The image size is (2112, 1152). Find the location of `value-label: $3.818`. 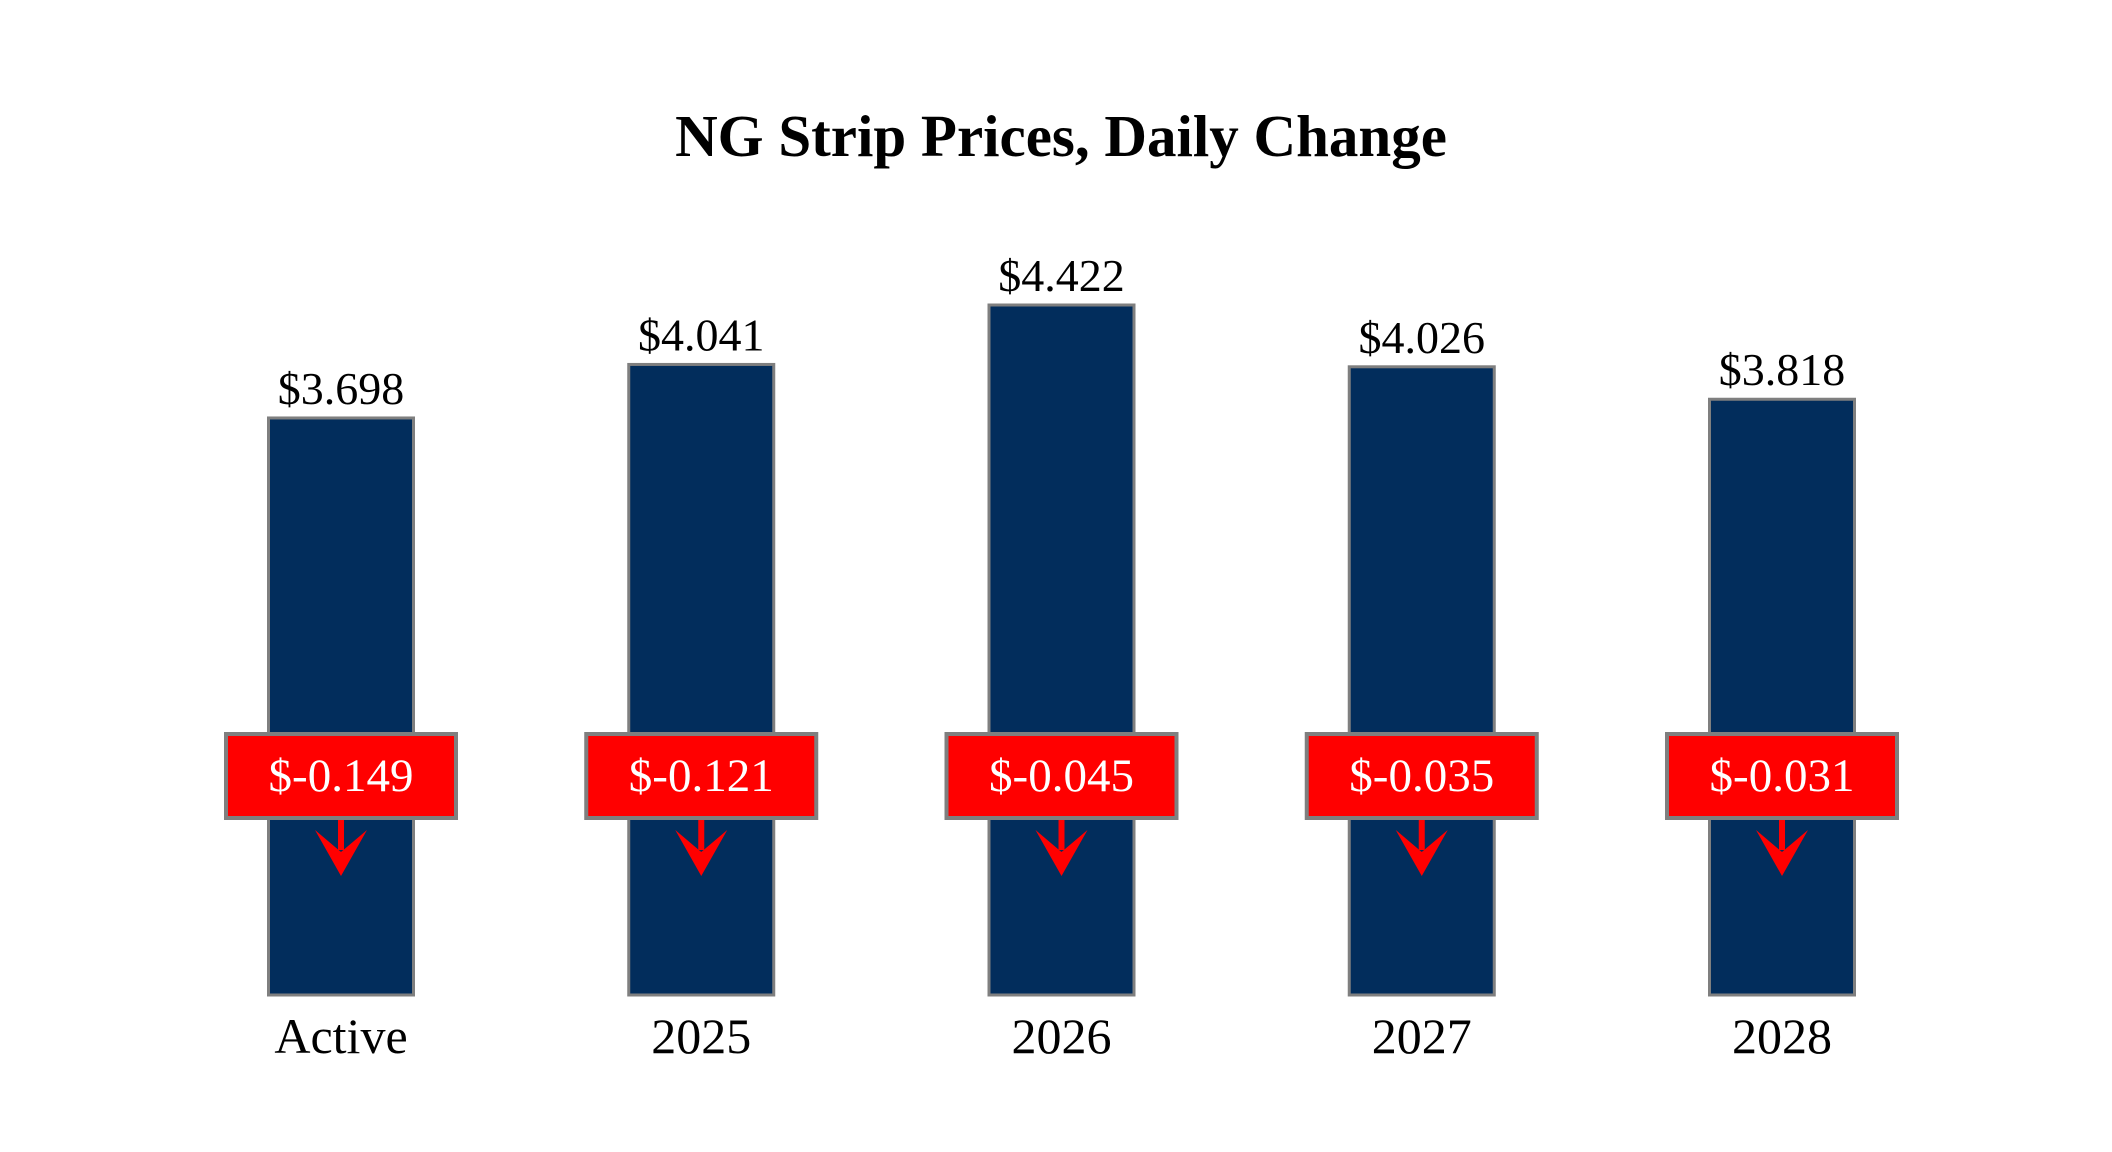

value-label: $3.818 is located at coordinates (1782, 369).